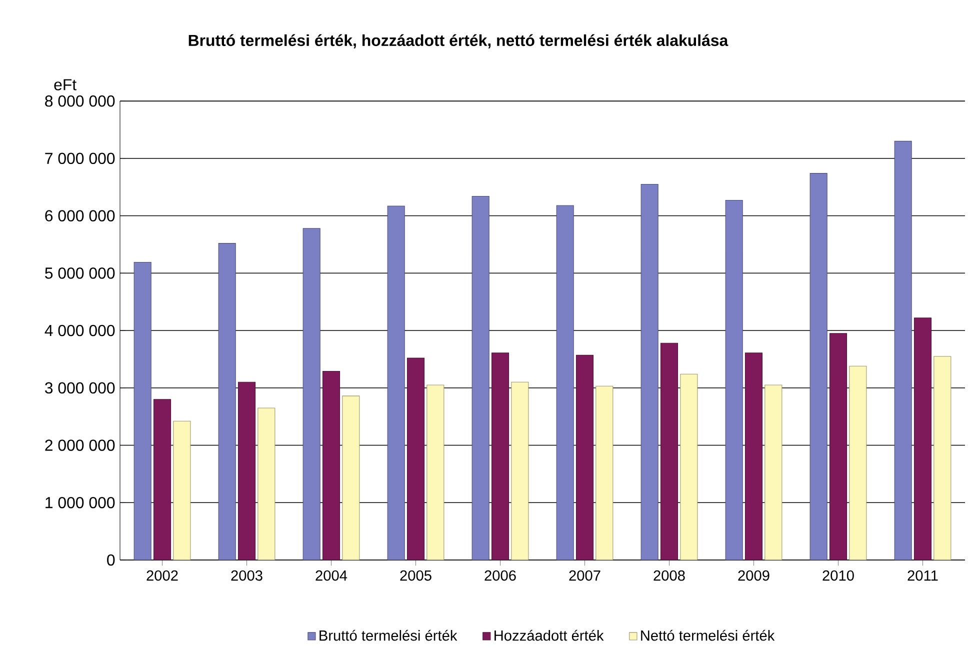 This screenshot has height=657, width=972. Describe the element at coordinates (923, 575) in the screenshot. I see `x-tick-label: 2011` at that location.